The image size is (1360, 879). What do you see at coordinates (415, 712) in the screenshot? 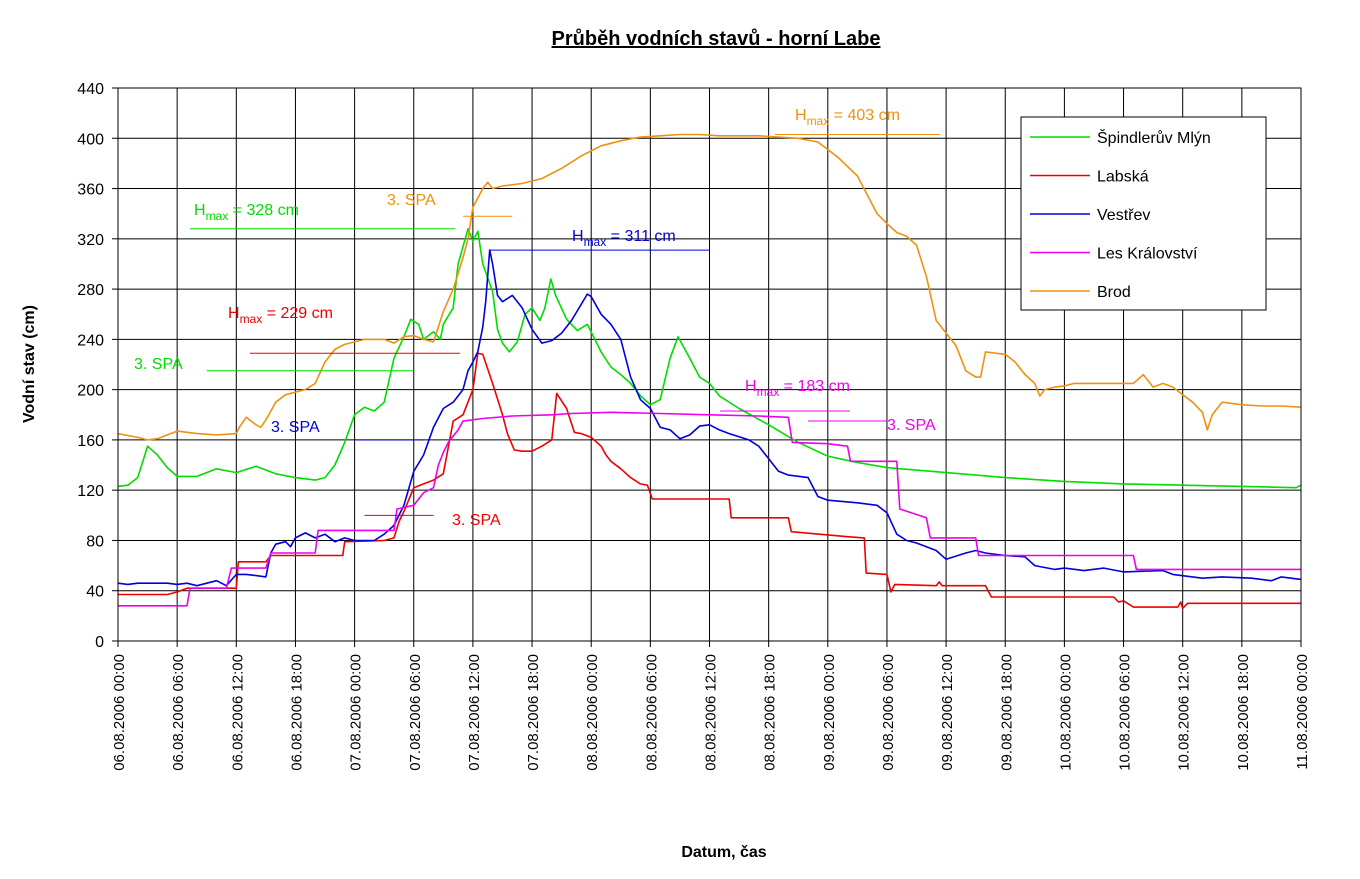
I see `x-tick-label: 07.08.2006 06:00` at bounding box center [415, 712].